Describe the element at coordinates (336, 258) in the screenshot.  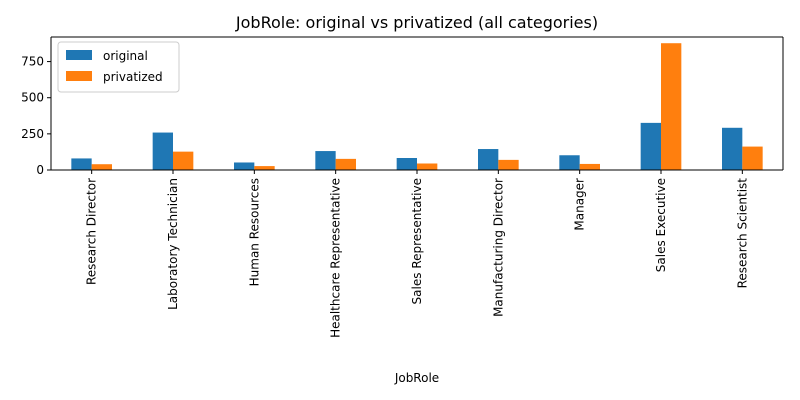
I see `x-tick-label: Healthcare Representative` at that location.